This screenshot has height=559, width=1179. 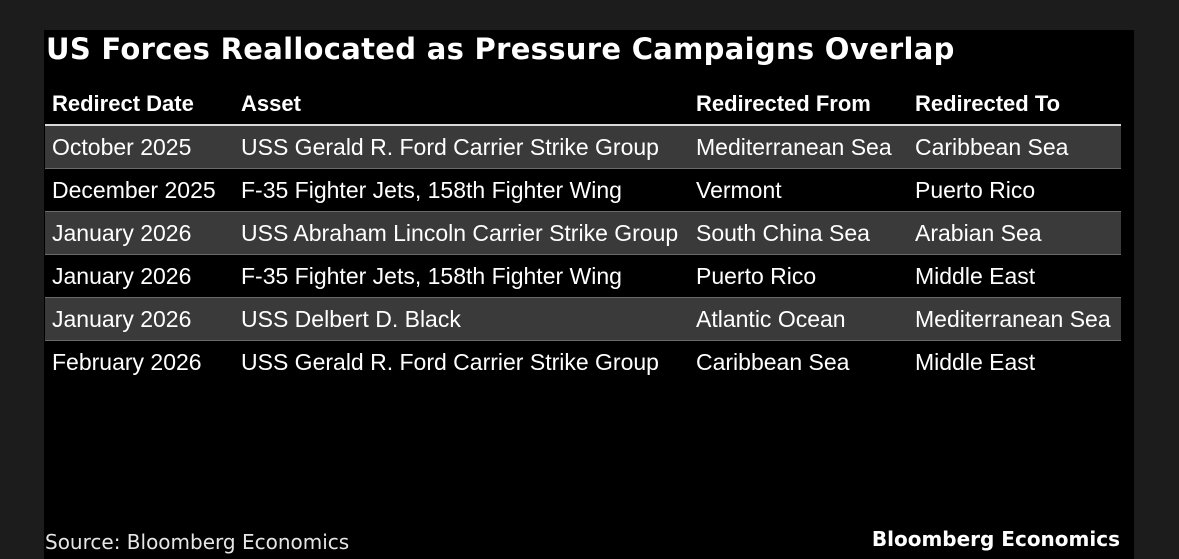 What do you see at coordinates (798, 190) in the screenshot?
I see `cell-redirected-from: Vermont` at bounding box center [798, 190].